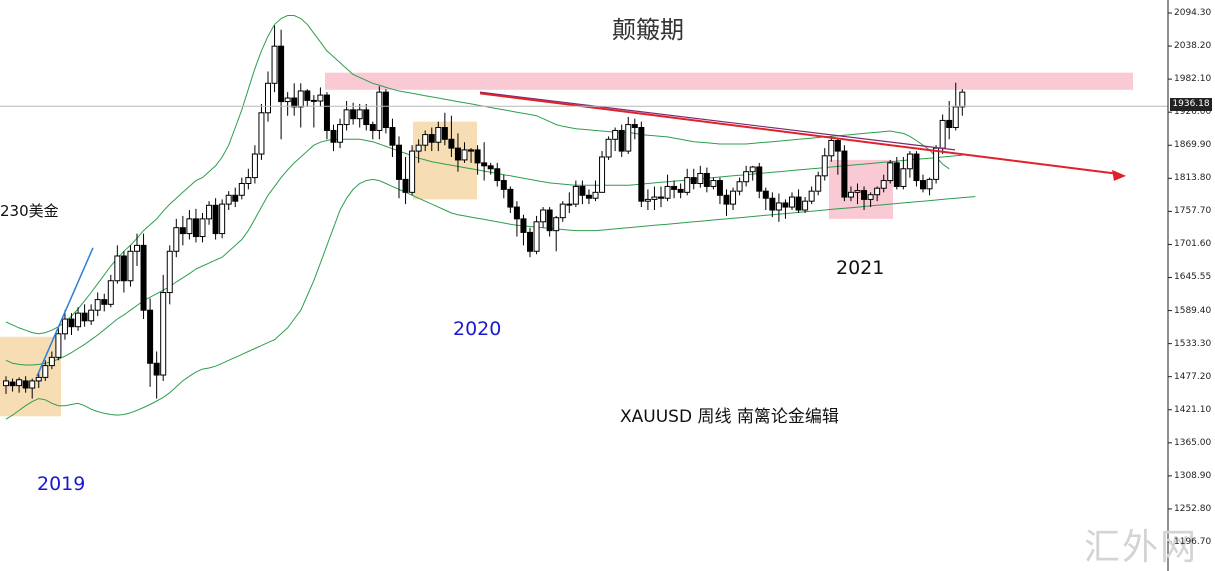 The width and height of the screenshot is (1215, 571). I want to click on y-tick-label: 1869.90, so click(1193, 145).